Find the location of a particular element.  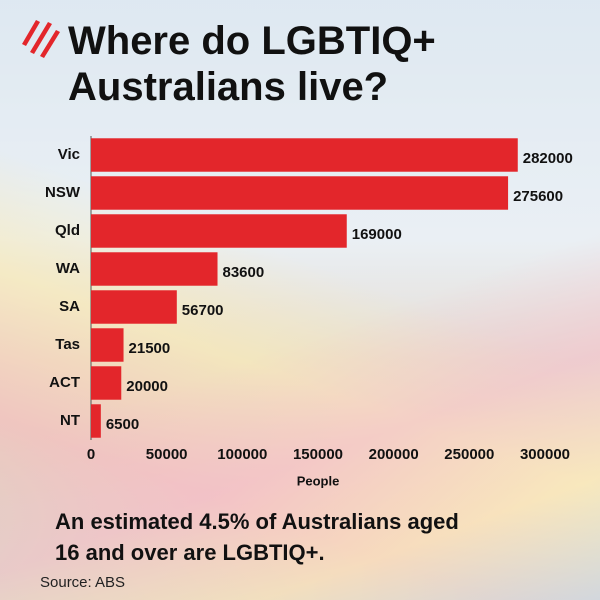

x-tick-label: 150000 is located at coordinates (318, 454).